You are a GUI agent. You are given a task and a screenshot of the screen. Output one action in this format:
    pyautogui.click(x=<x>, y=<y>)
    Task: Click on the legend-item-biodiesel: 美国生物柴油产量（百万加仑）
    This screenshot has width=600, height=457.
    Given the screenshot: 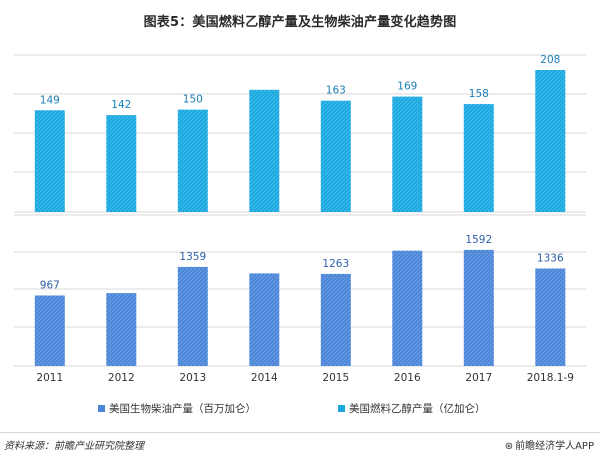 What is the action you would take?
    pyautogui.click(x=177, y=408)
    